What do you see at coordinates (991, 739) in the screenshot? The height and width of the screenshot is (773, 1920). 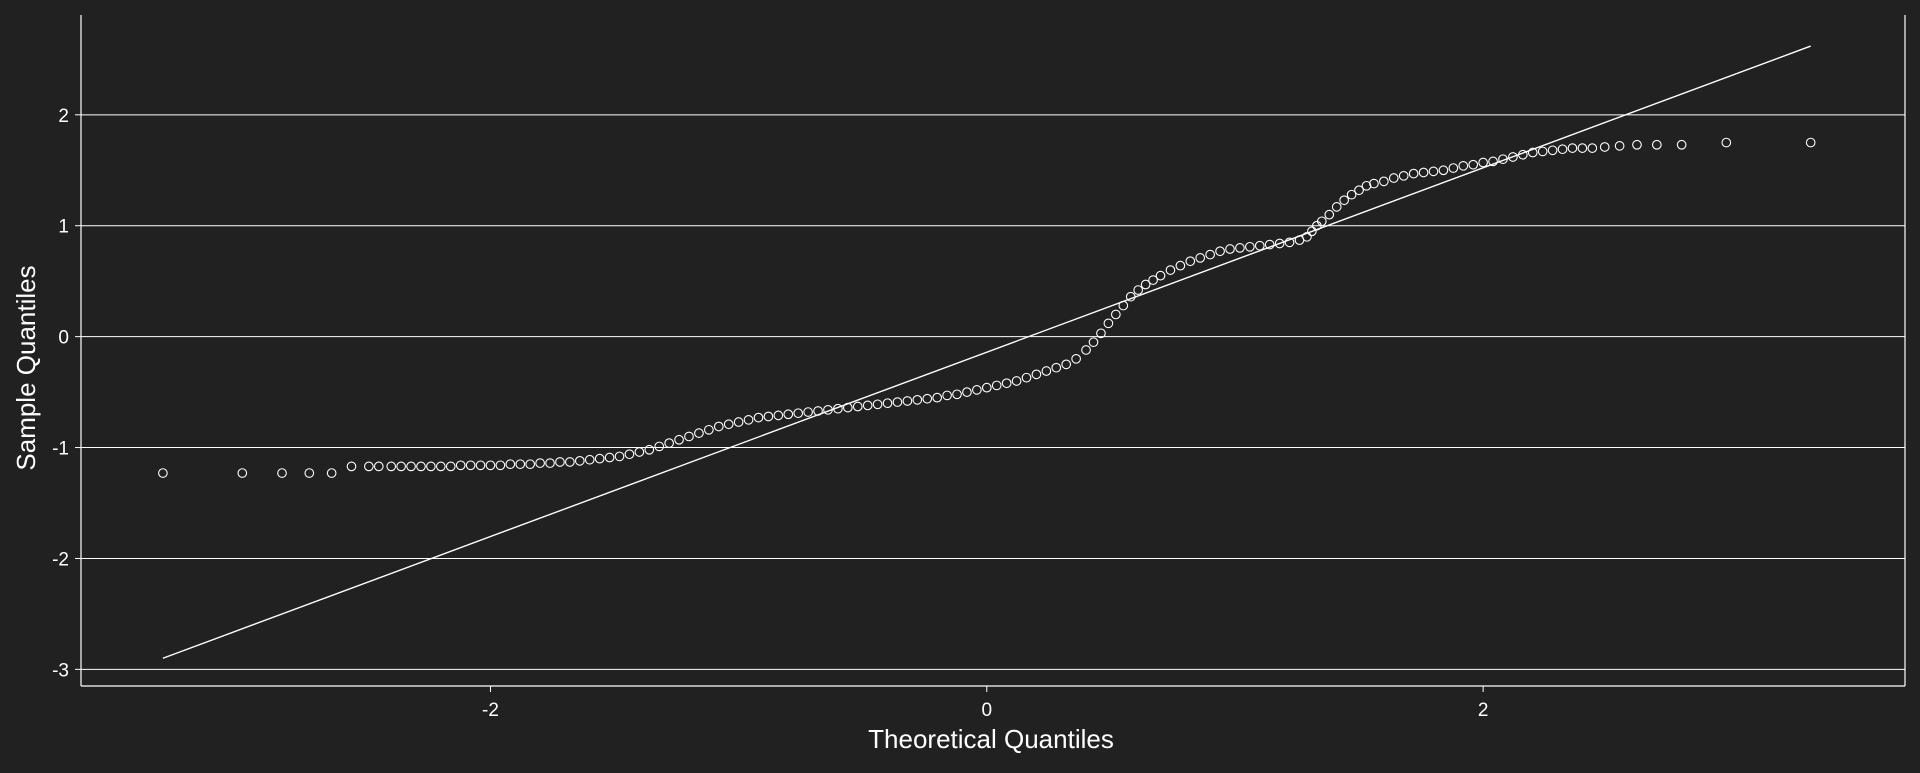 I see `x-axis-title: Theoretical Quantiles` at bounding box center [991, 739].